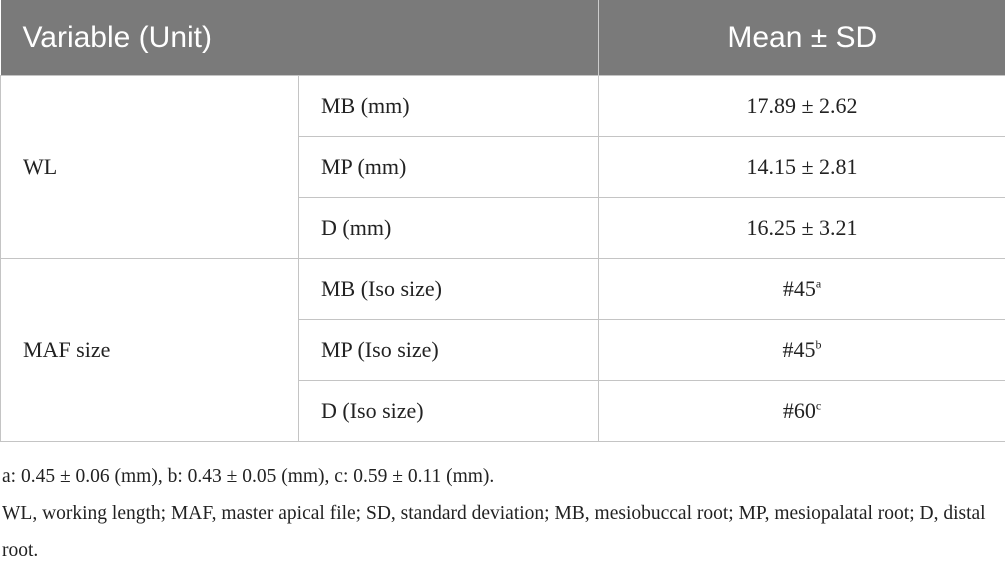  What do you see at coordinates (449, 350) in the screenshot?
I see `variable-cell: MP (Iso size)` at bounding box center [449, 350].